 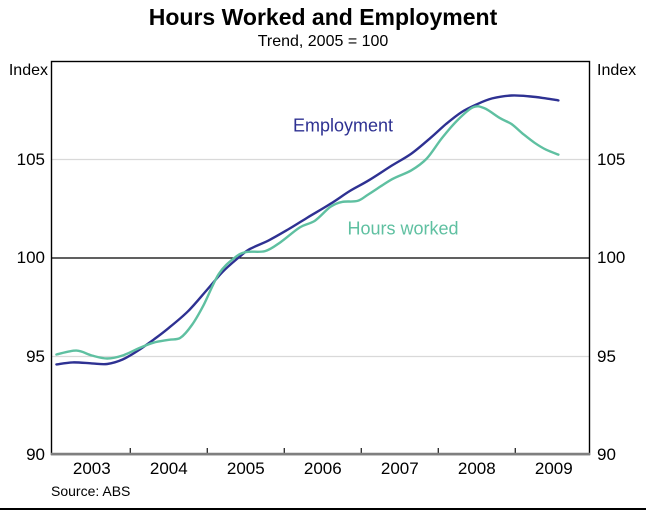 What do you see at coordinates (323, 509) in the screenshot?
I see `footer-rule` at bounding box center [323, 509].